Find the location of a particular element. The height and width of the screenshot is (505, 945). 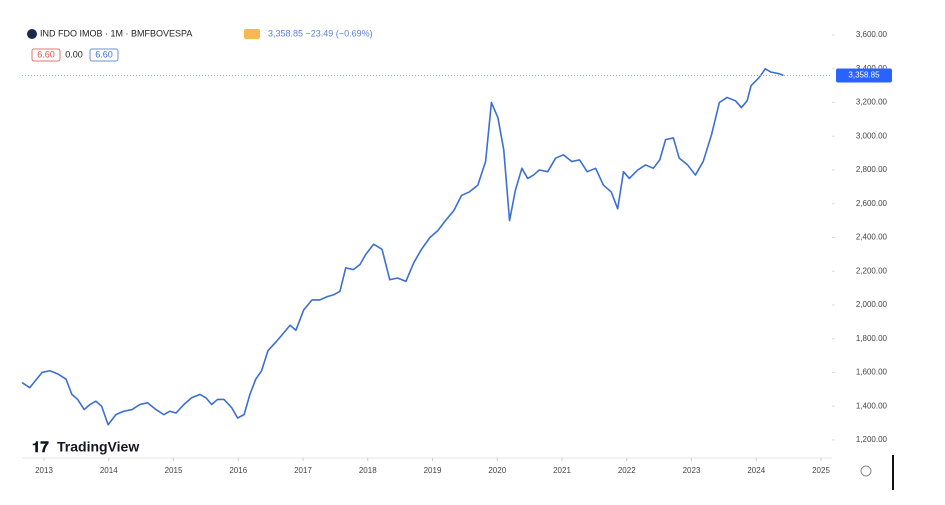

y-tick-label: 3,600.00 is located at coordinates (872, 34).